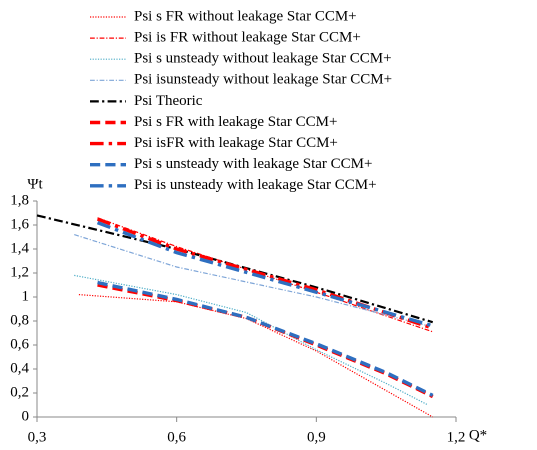  Describe the element at coordinates (478, 435) in the screenshot. I see `x-axis-label: Q*` at that location.